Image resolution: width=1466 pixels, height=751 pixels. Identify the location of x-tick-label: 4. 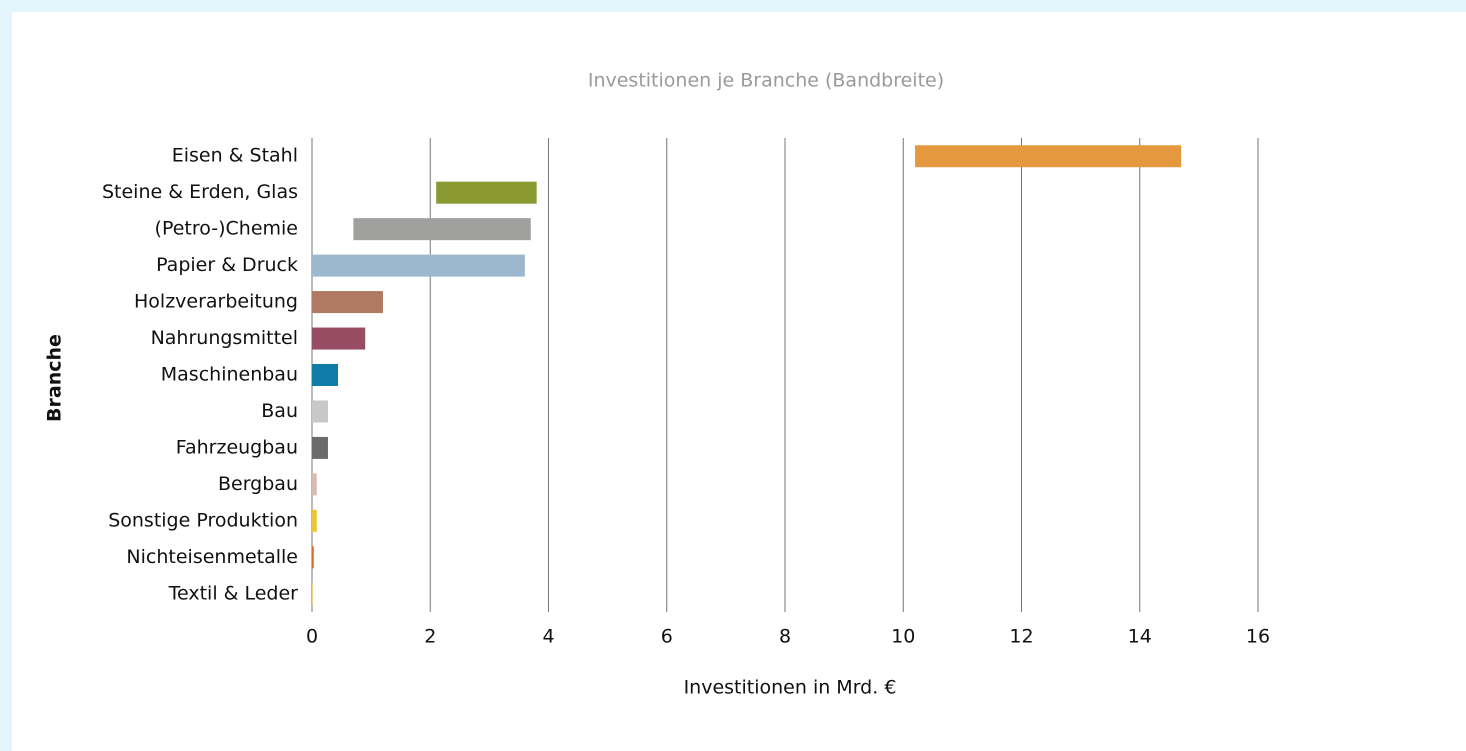
(548, 637).